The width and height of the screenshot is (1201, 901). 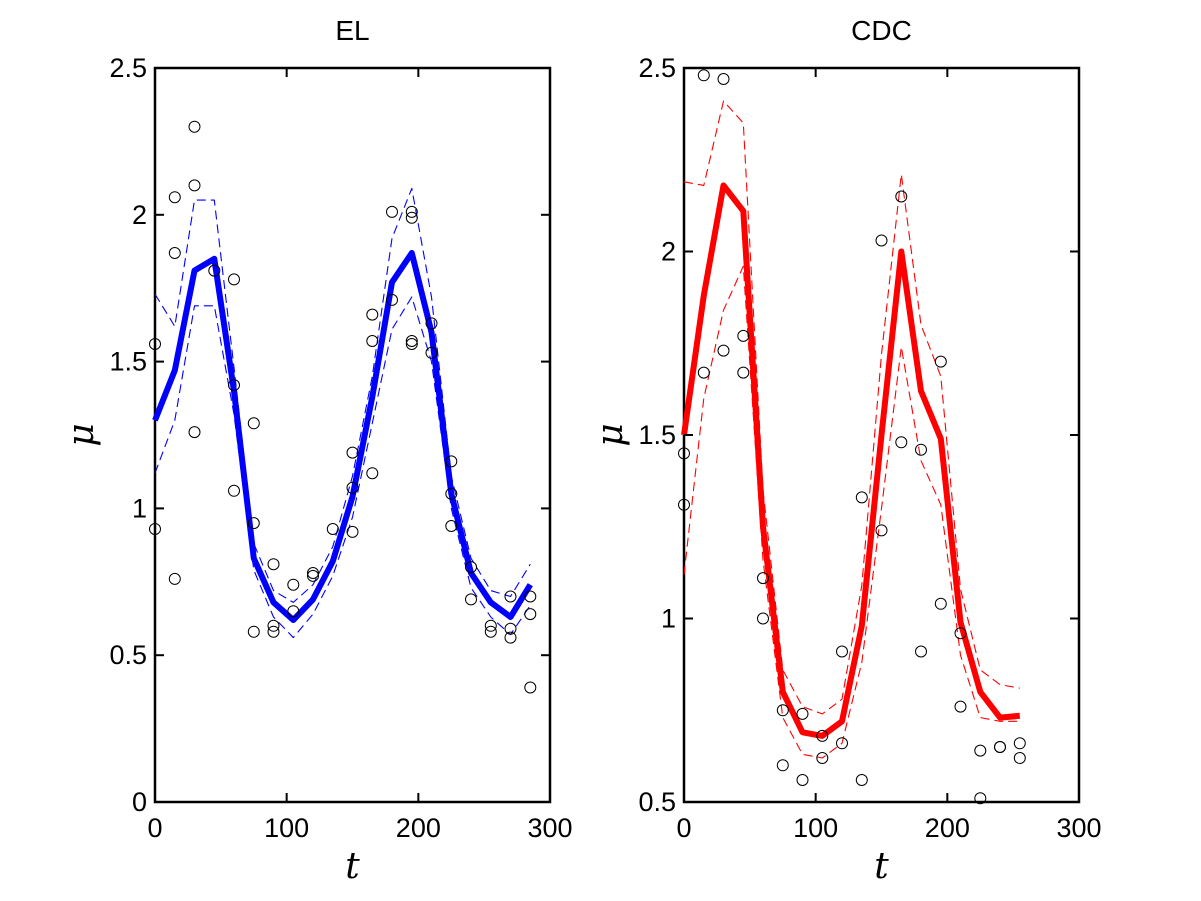 I want to click on series-mean-el, so click(x=342, y=436).